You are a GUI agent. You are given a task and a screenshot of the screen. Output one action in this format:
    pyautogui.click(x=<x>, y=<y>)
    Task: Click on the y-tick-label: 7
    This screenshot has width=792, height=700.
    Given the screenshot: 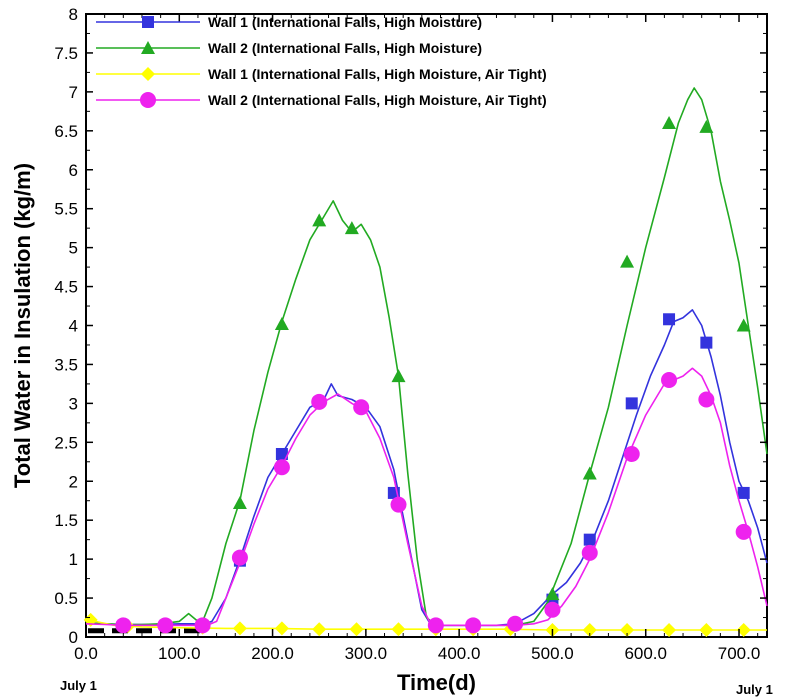 What is the action you would take?
    pyautogui.click(x=73, y=92)
    